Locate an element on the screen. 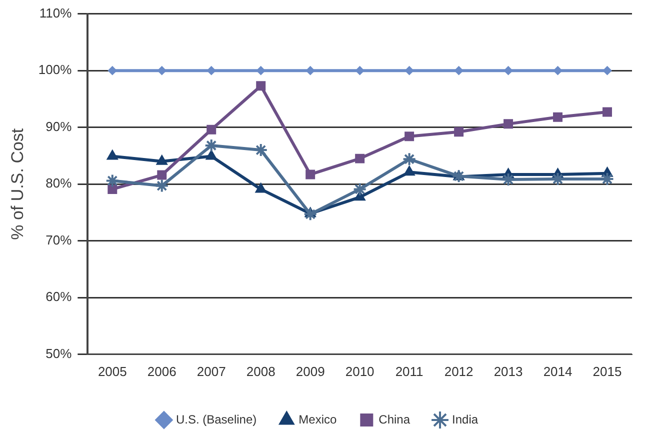 The height and width of the screenshot is (440, 662). x-tick-label: 2008 is located at coordinates (261, 371).